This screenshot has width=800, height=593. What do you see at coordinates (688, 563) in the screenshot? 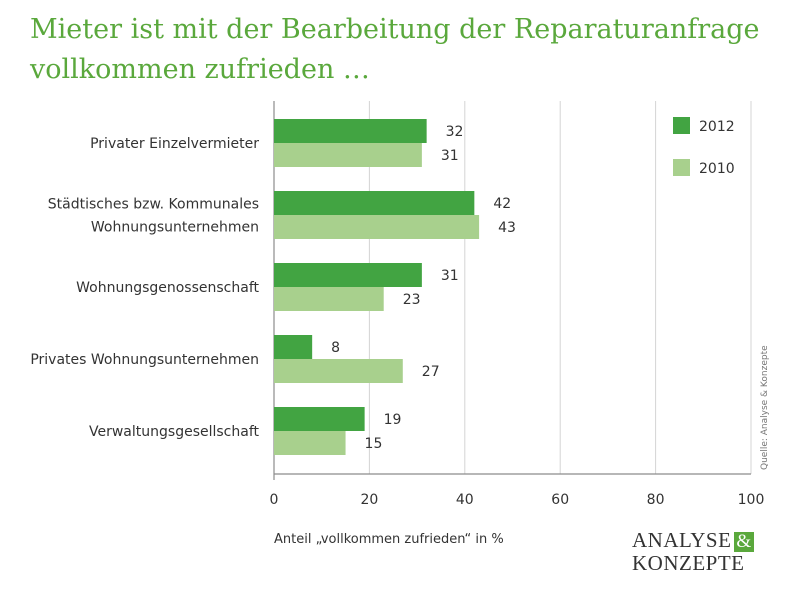
I see `logo-word-konzepte: KONZEPTE` at bounding box center [688, 563].